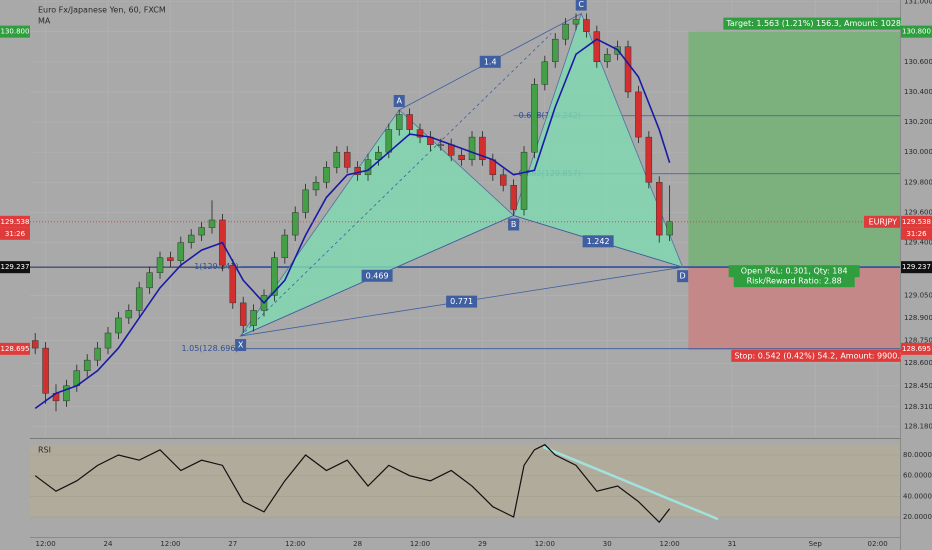  Describe the element at coordinates (732, 544) in the screenshot. I see `x-tick-label: 31` at that location.